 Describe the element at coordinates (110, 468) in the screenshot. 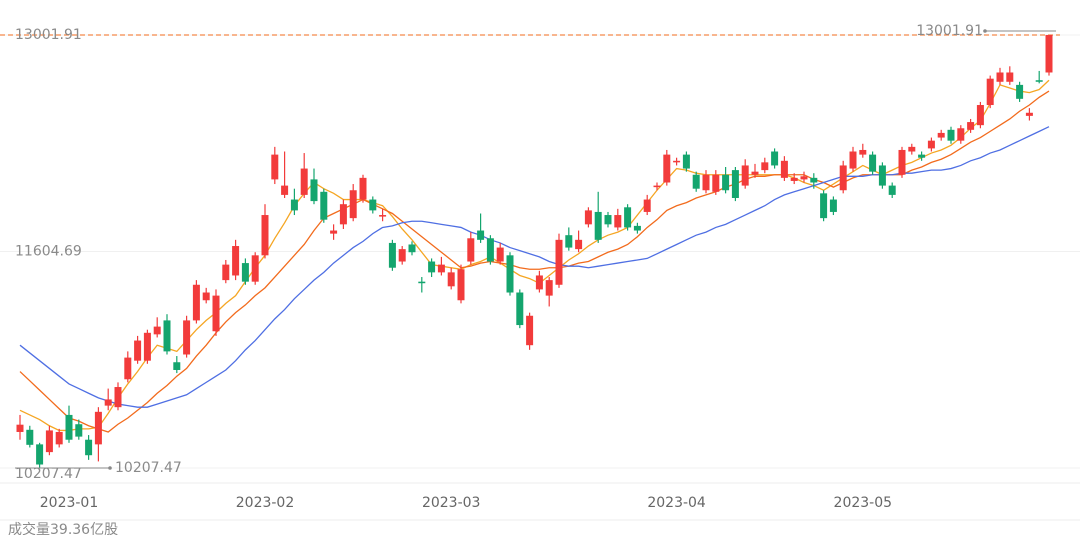

I see `min-annotation-dot` at that location.